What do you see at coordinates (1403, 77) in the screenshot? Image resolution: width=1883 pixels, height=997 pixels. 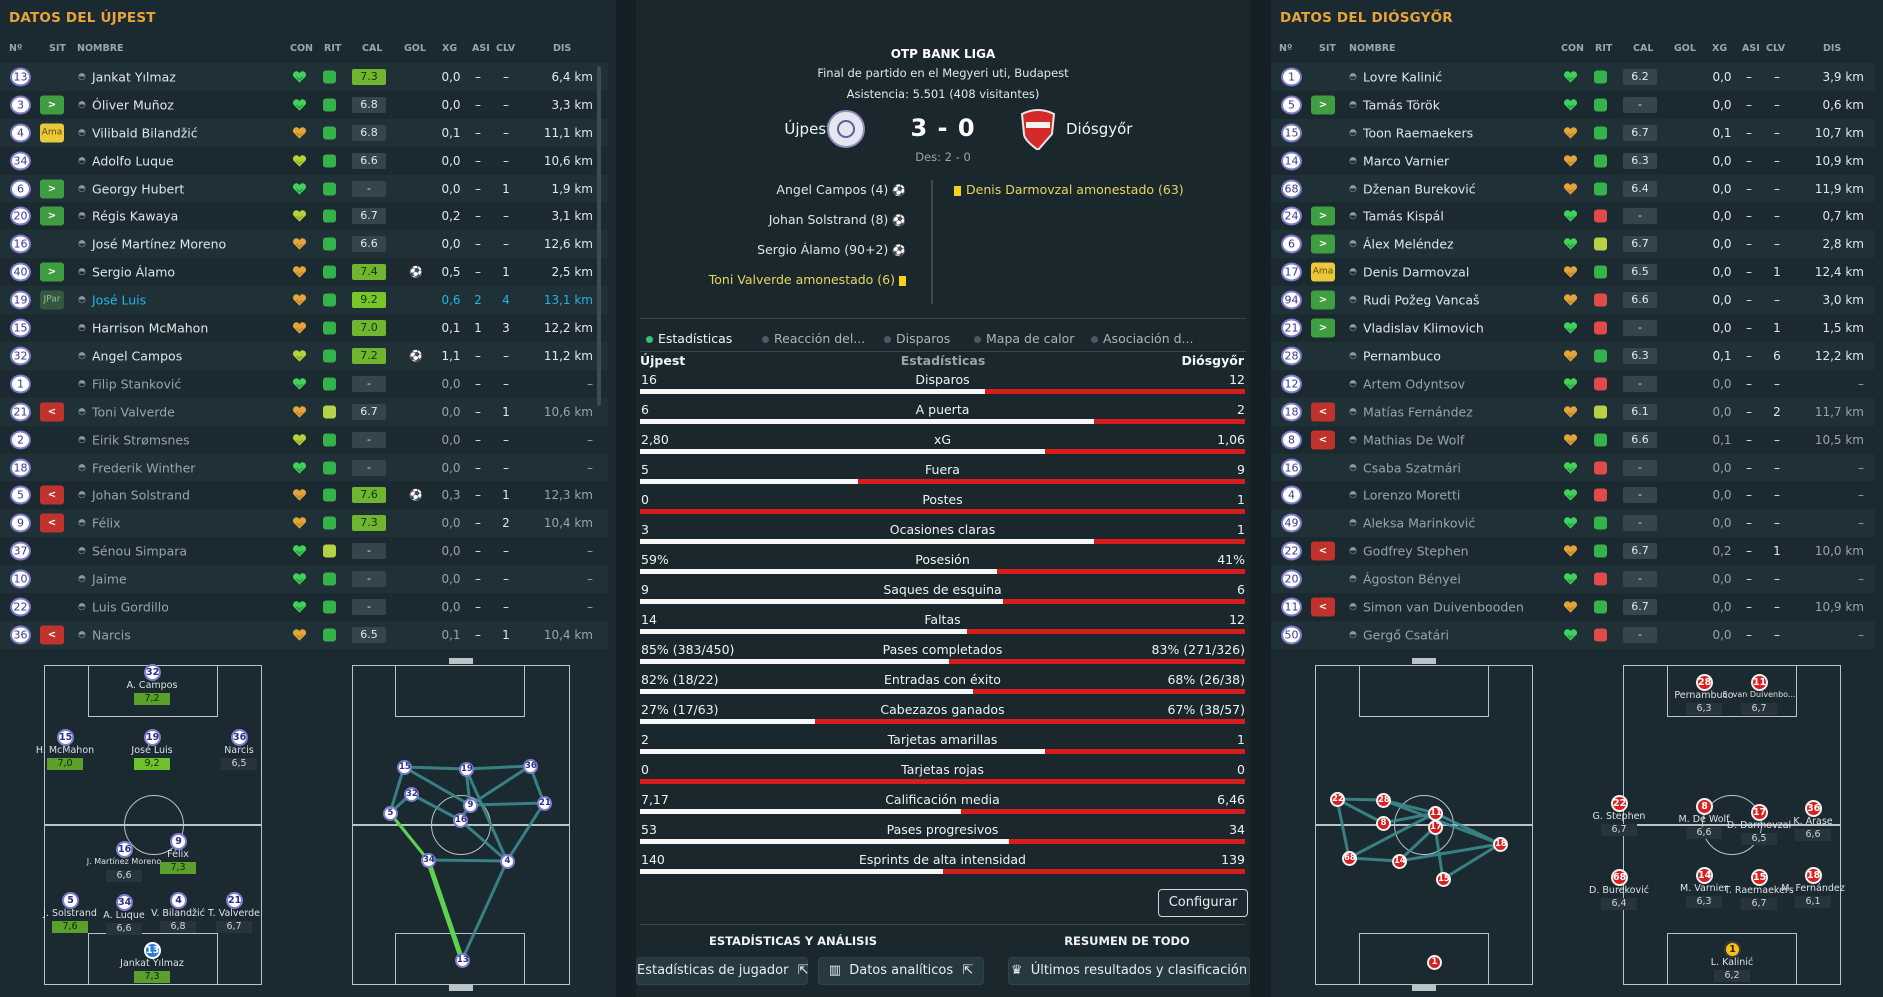 I see `player-name: Lovre Kalinić` at bounding box center [1403, 77].